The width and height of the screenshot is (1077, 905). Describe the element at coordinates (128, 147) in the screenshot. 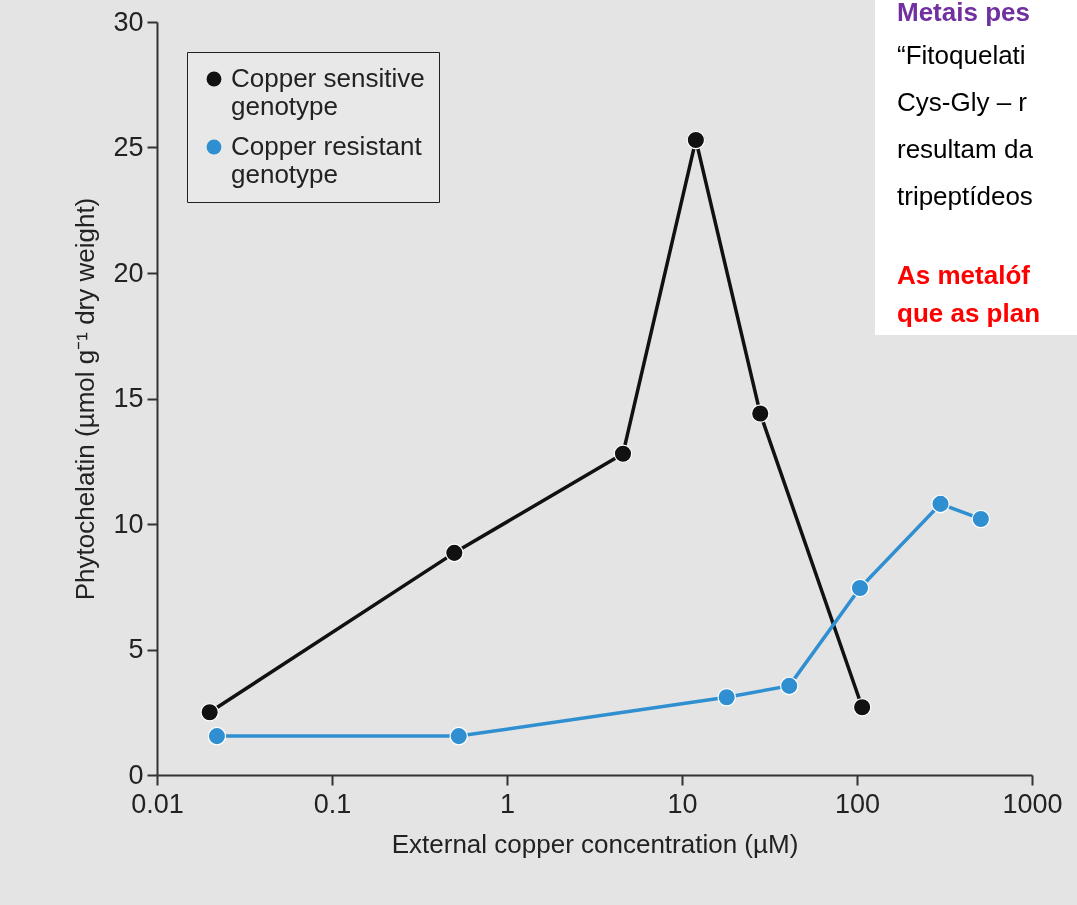

I see `y-tick-label: 25` at that location.